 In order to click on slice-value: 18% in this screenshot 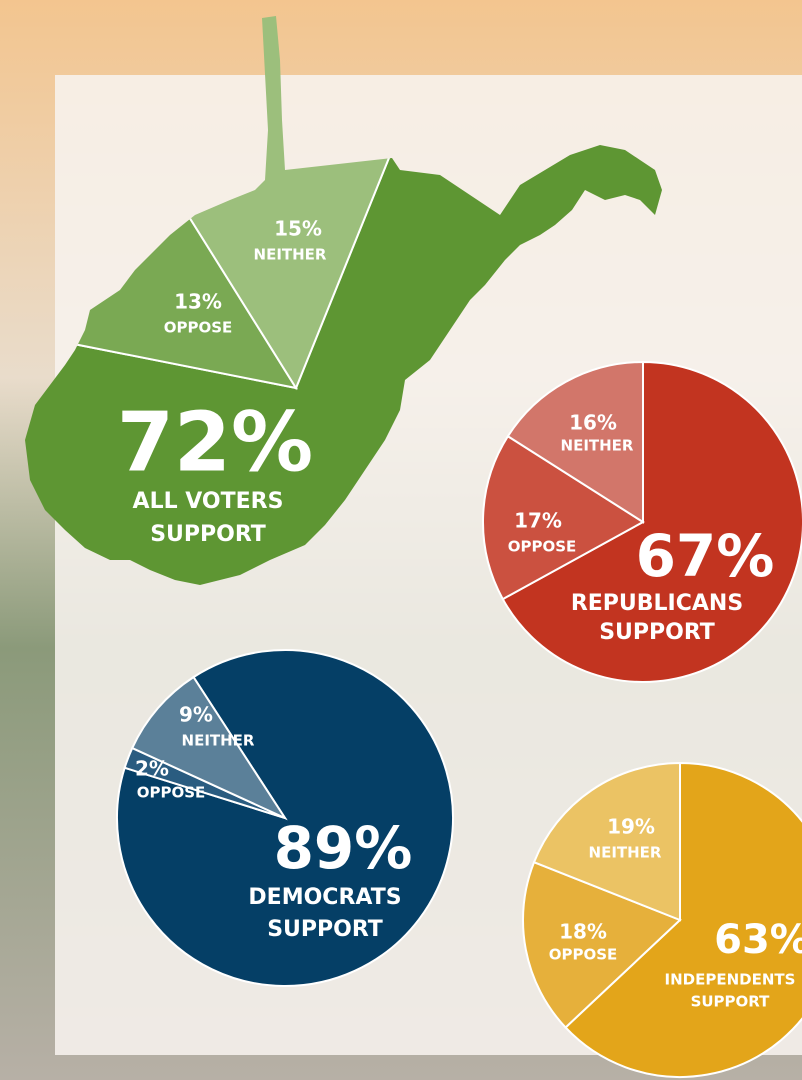, I will do `click(583, 932)`.